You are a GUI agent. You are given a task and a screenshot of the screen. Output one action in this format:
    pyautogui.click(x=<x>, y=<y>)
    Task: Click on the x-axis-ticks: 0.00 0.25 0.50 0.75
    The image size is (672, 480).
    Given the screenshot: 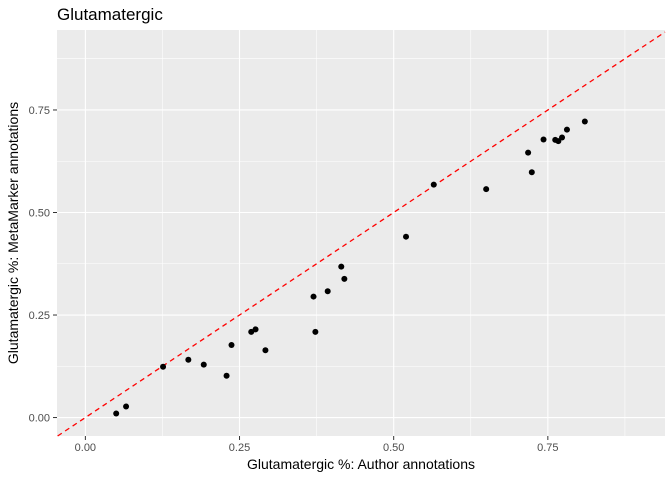 What is the action you would take?
    pyautogui.click(x=317, y=445)
    